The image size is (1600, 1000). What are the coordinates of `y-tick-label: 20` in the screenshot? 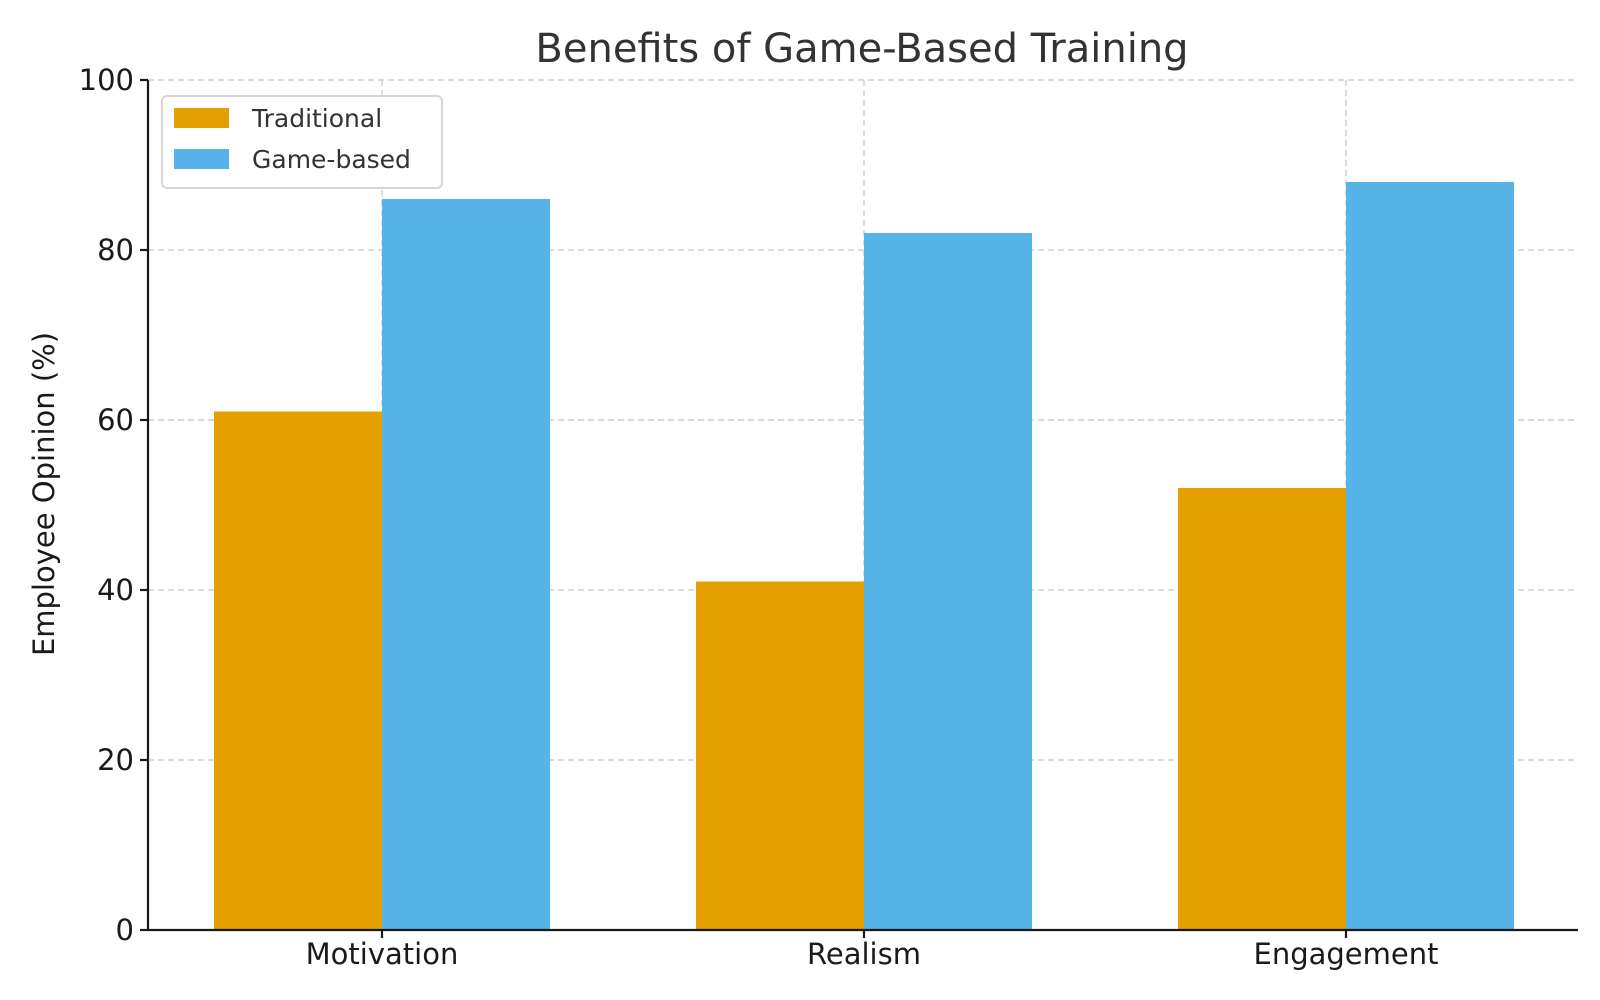 It's located at (115, 760).